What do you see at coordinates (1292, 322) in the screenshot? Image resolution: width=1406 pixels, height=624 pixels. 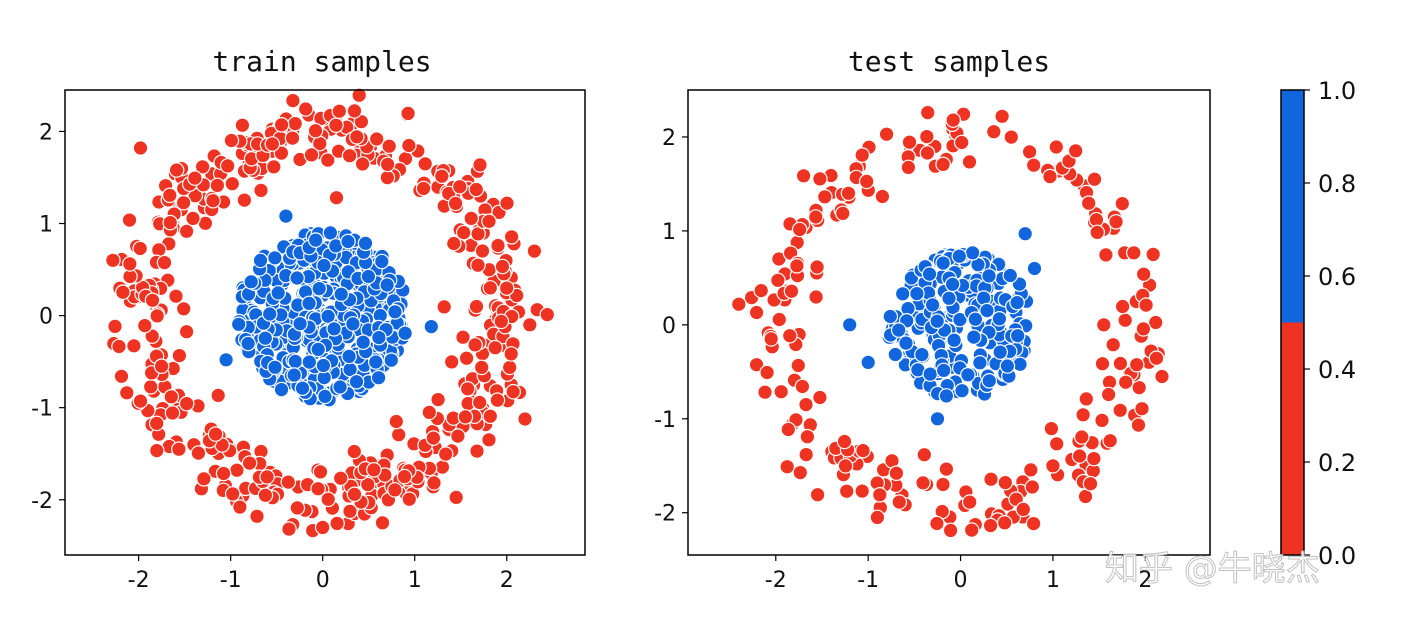 I see `colorbar-frame` at bounding box center [1292, 322].